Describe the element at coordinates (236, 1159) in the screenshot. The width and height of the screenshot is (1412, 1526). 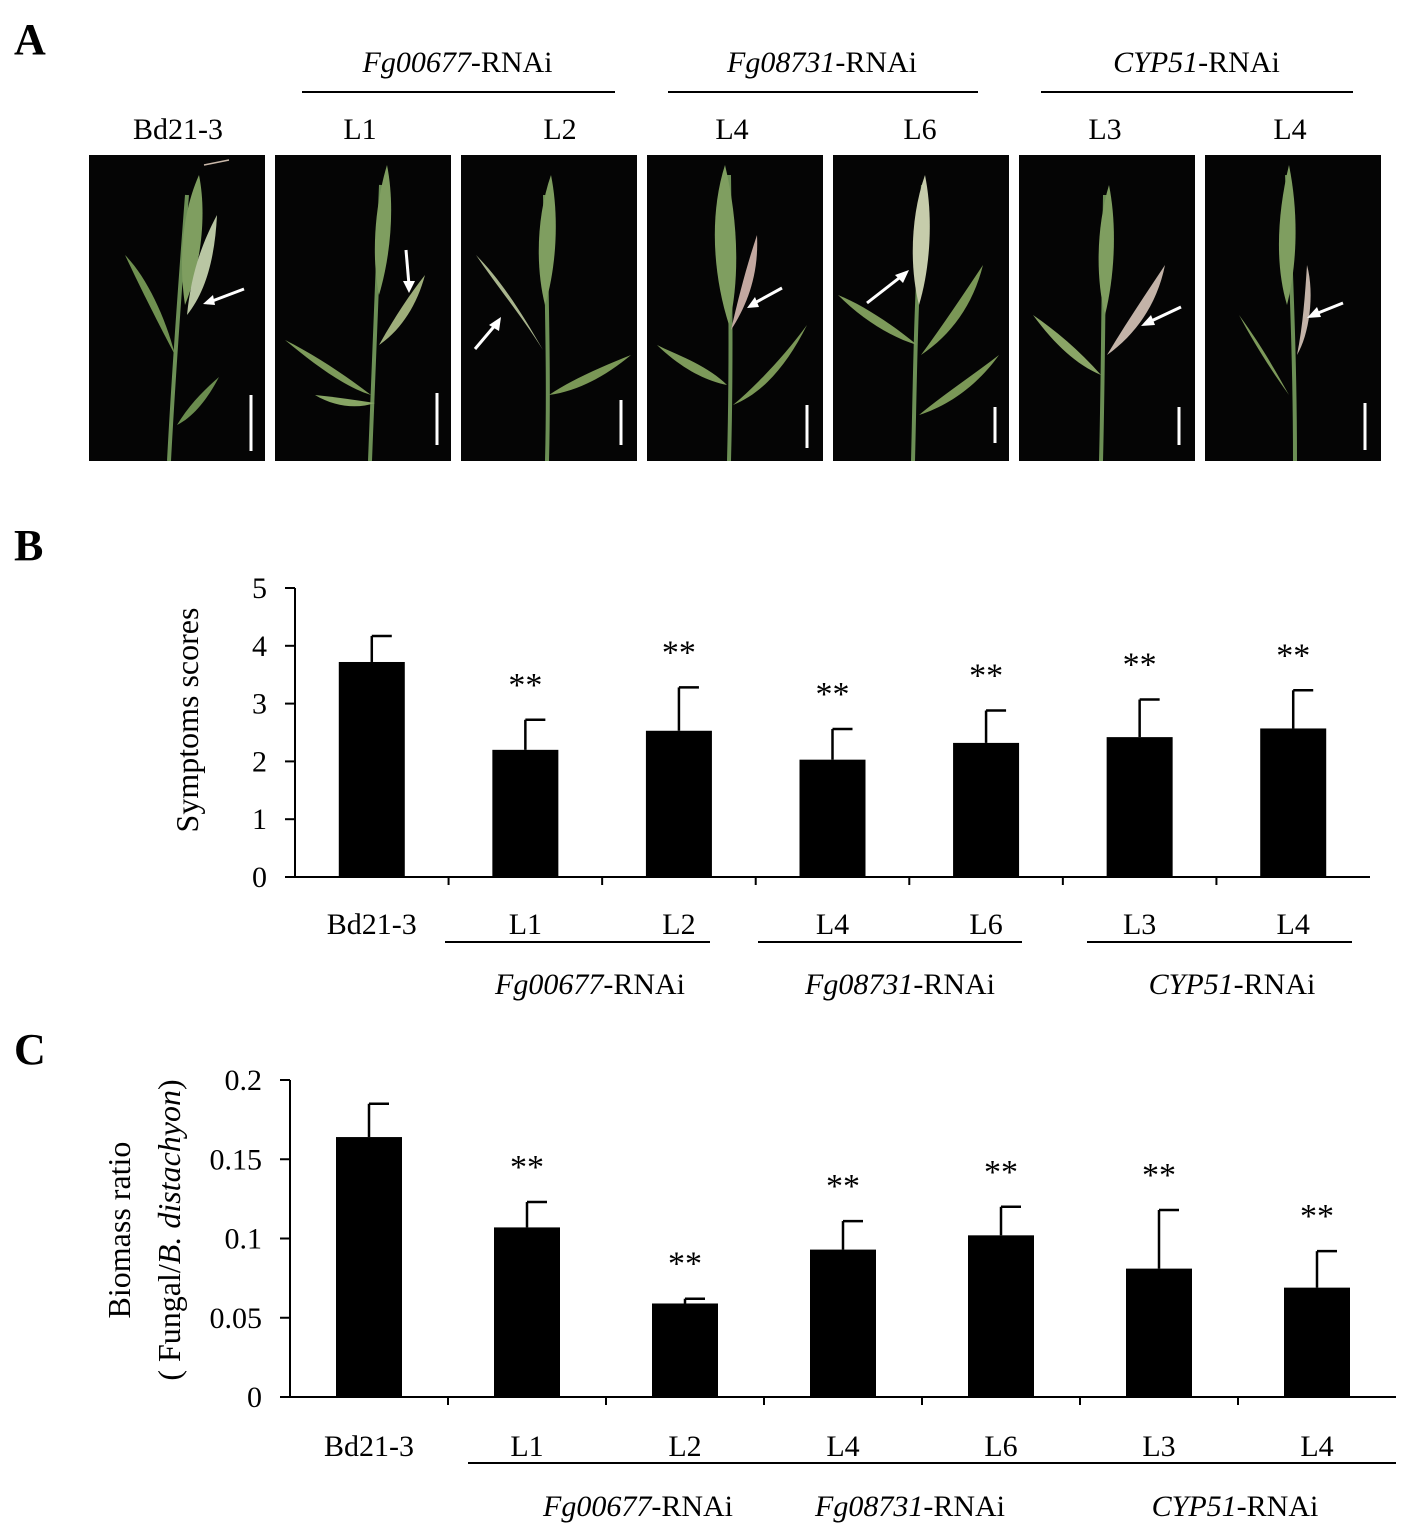
I see `y-tick-label: 0.15` at that location.